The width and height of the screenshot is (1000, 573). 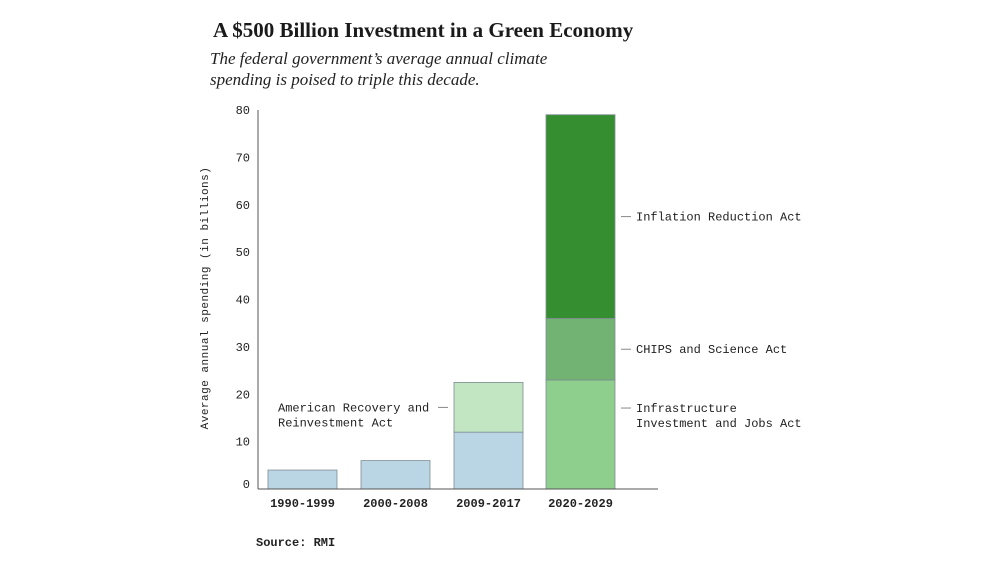 What do you see at coordinates (295, 543) in the screenshot?
I see `source-note: Source: RMI` at bounding box center [295, 543].